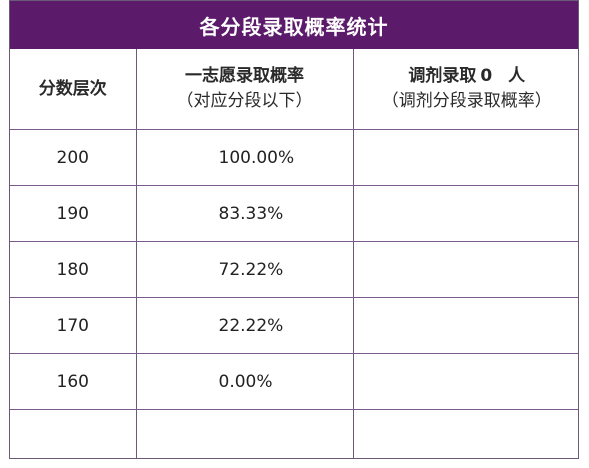 The height and width of the screenshot is (468, 589). Describe the element at coordinates (466, 101) in the screenshot. I see `header-adjust-note: （调剂分段录取概率）` at that location.